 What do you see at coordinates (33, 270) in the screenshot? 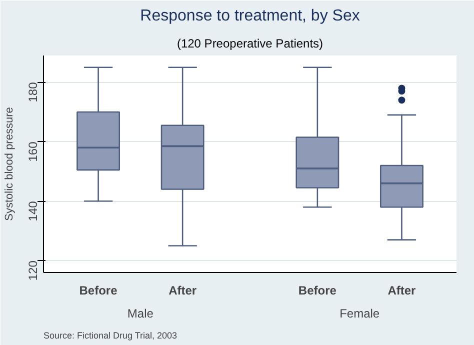
I see `y-tick-label: 120` at bounding box center [33, 270].